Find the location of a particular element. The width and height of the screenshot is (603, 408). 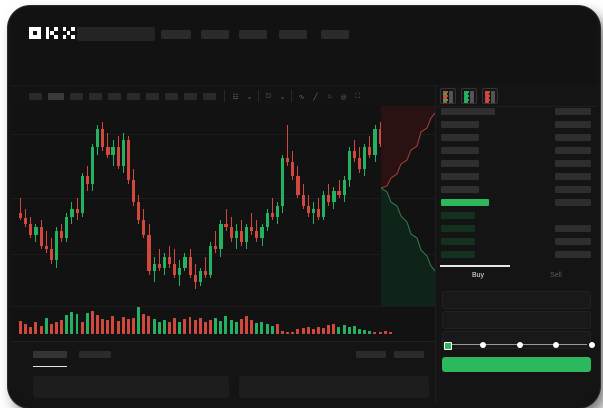

gridline is located at coordinates (223, 306).